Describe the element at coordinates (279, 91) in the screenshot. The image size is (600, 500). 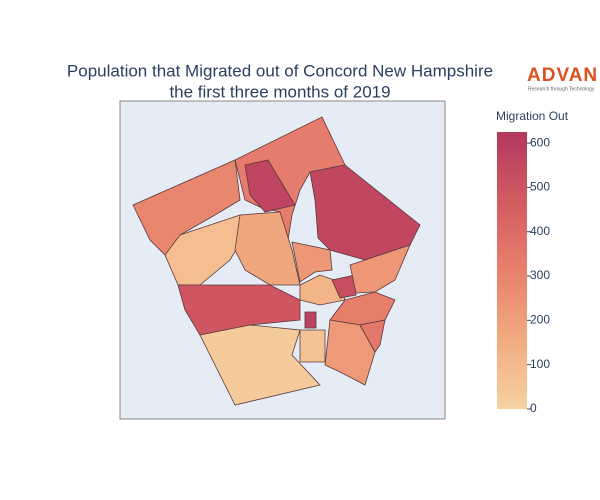
I see `chart-subtitle: the first three months of 2019` at that location.